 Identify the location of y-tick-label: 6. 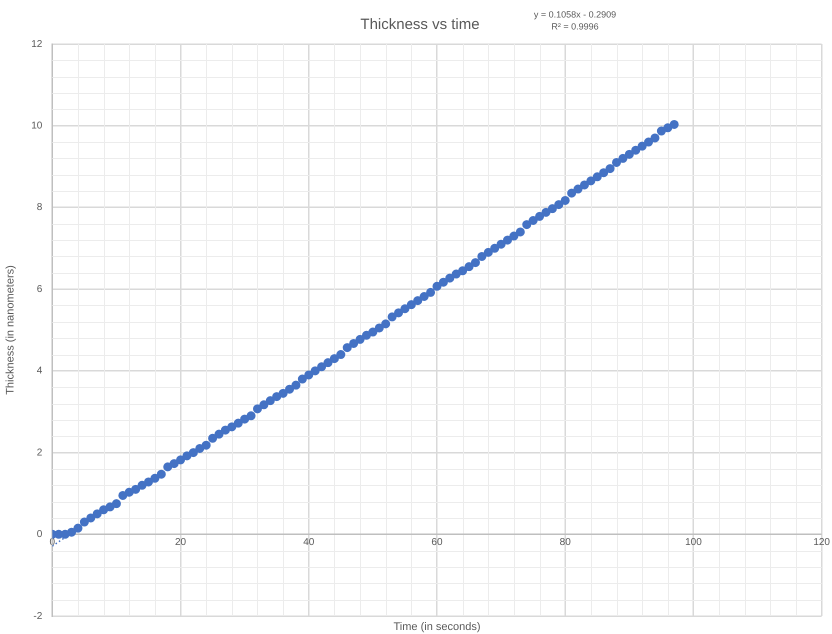
(39, 289).